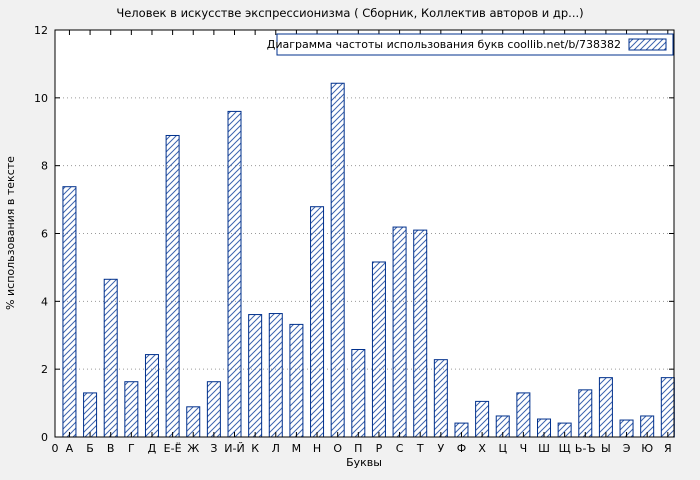 The width and height of the screenshot is (700, 480). What do you see at coordinates (152, 448) in the screenshot?
I see `x-tick-label: Д` at bounding box center [152, 448].